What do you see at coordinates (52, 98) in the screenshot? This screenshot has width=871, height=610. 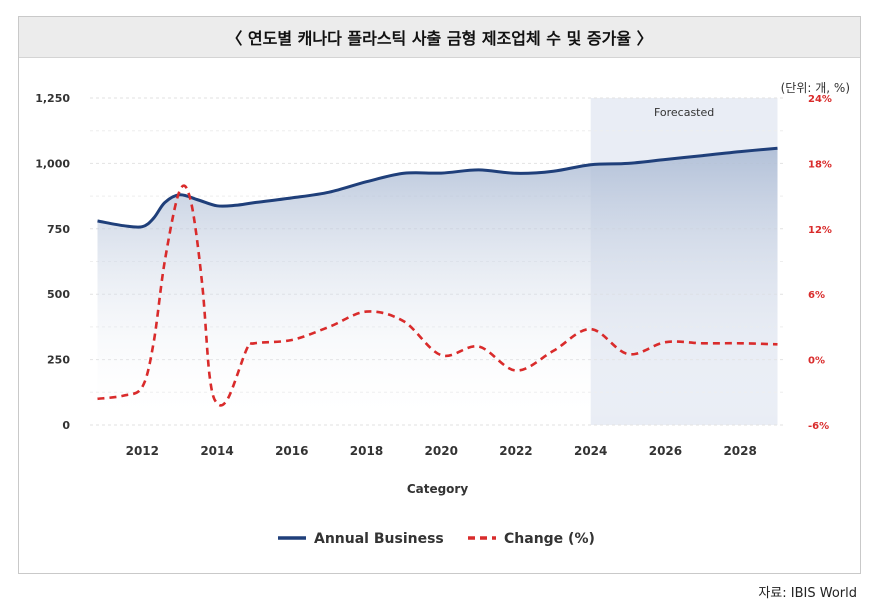 I see `y-left-tick-label: 1,250` at bounding box center [52, 98].